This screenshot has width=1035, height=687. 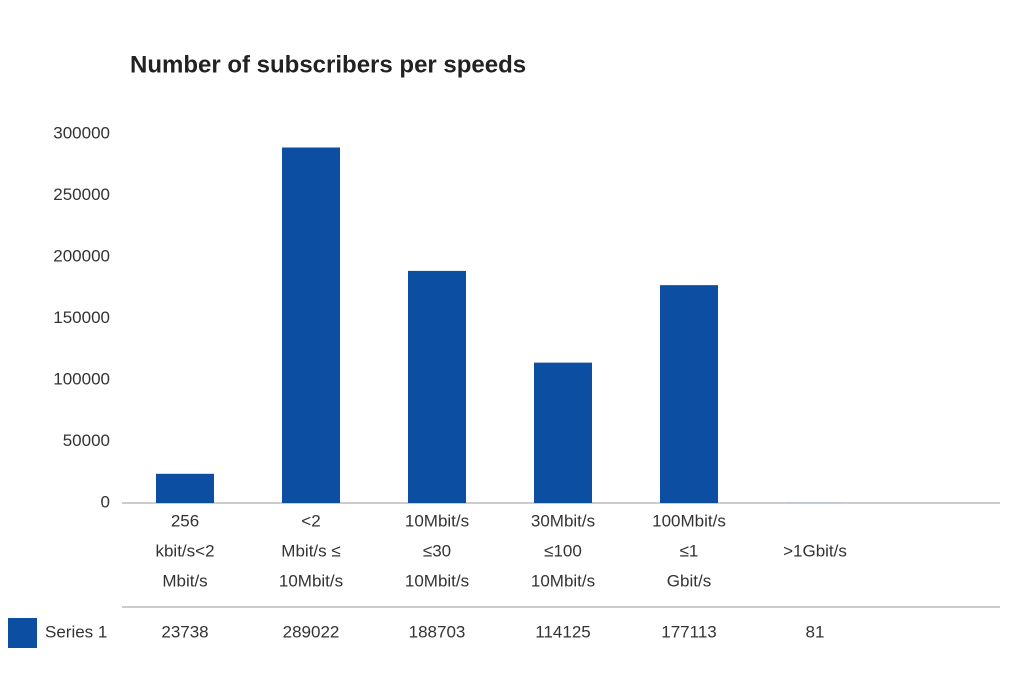 I want to click on data-label: 23738, so click(x=184, y=631).